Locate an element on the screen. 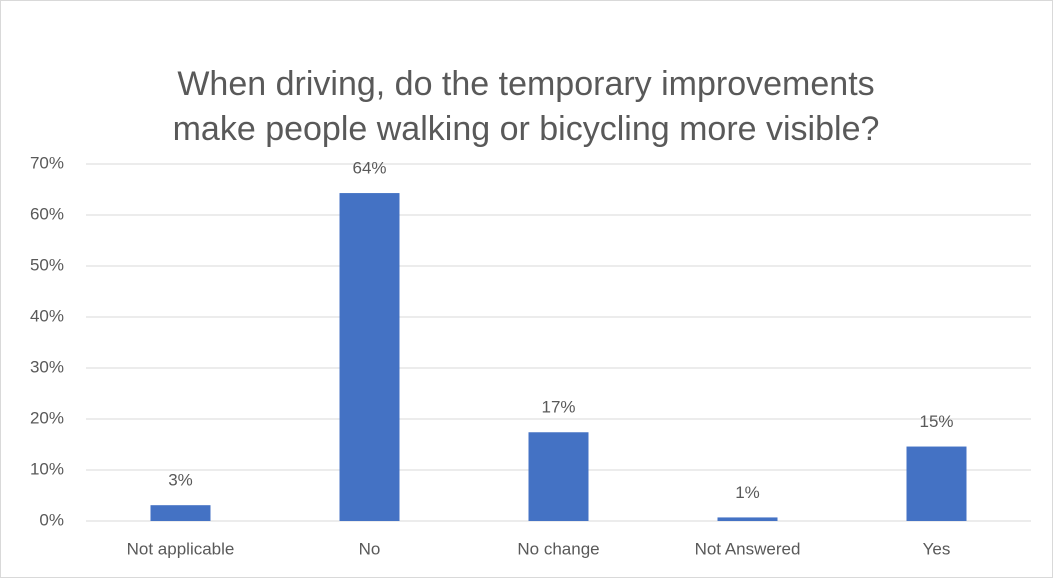 The height and width of the screenshot is (578, 1053). y-tick-label: 10% is located at coordinates (47, 468).